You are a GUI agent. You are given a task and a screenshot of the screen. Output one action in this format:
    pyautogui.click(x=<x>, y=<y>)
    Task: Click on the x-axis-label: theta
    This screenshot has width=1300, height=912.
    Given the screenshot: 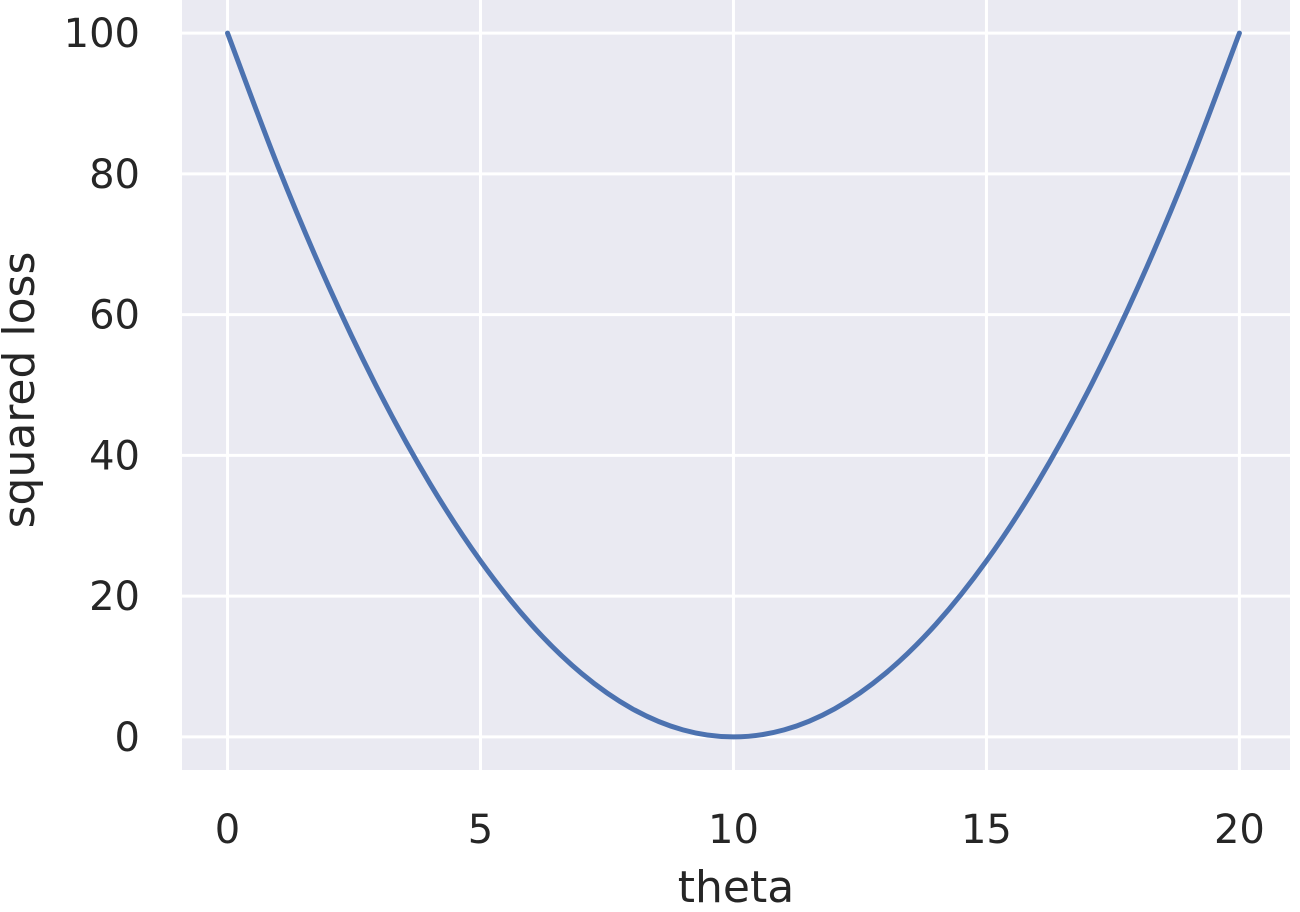 What is the action you would take?
    pyautogui.click(x=736, y=887)
    